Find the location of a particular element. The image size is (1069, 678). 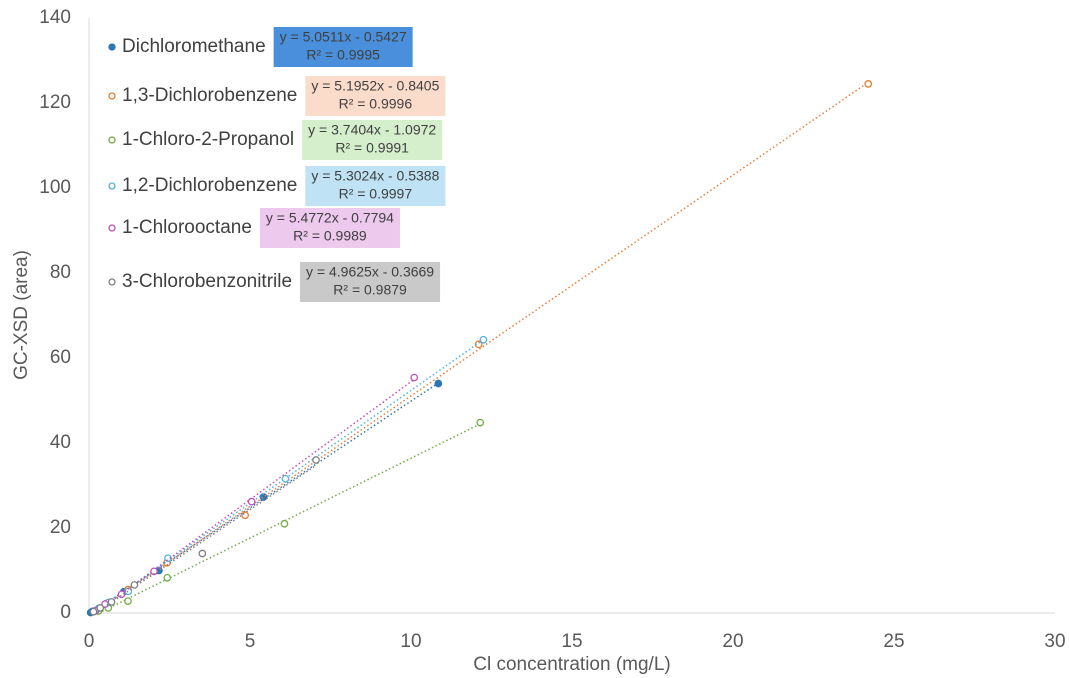

y-tick-label: 80 is located at coordinates (60, 272).